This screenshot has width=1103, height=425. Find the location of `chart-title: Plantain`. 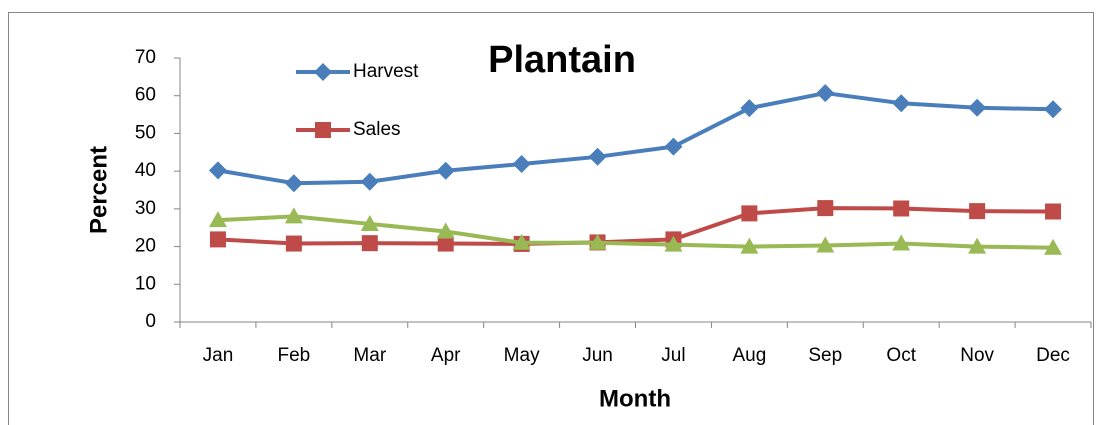

chart-title: Plantain is located at coordinates (562, 60).